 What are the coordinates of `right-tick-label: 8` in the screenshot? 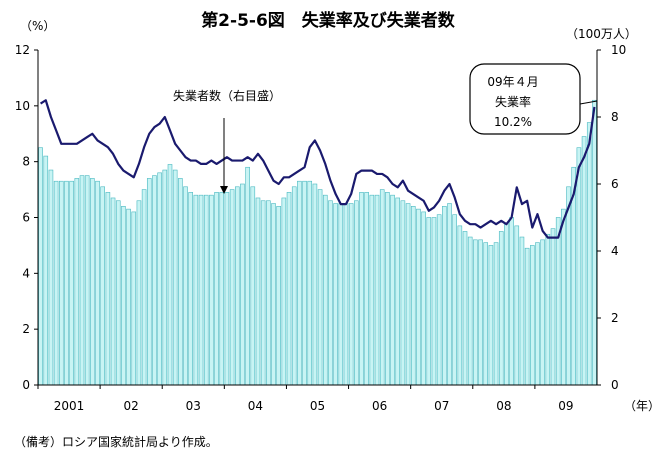 It's located at (615, 117).